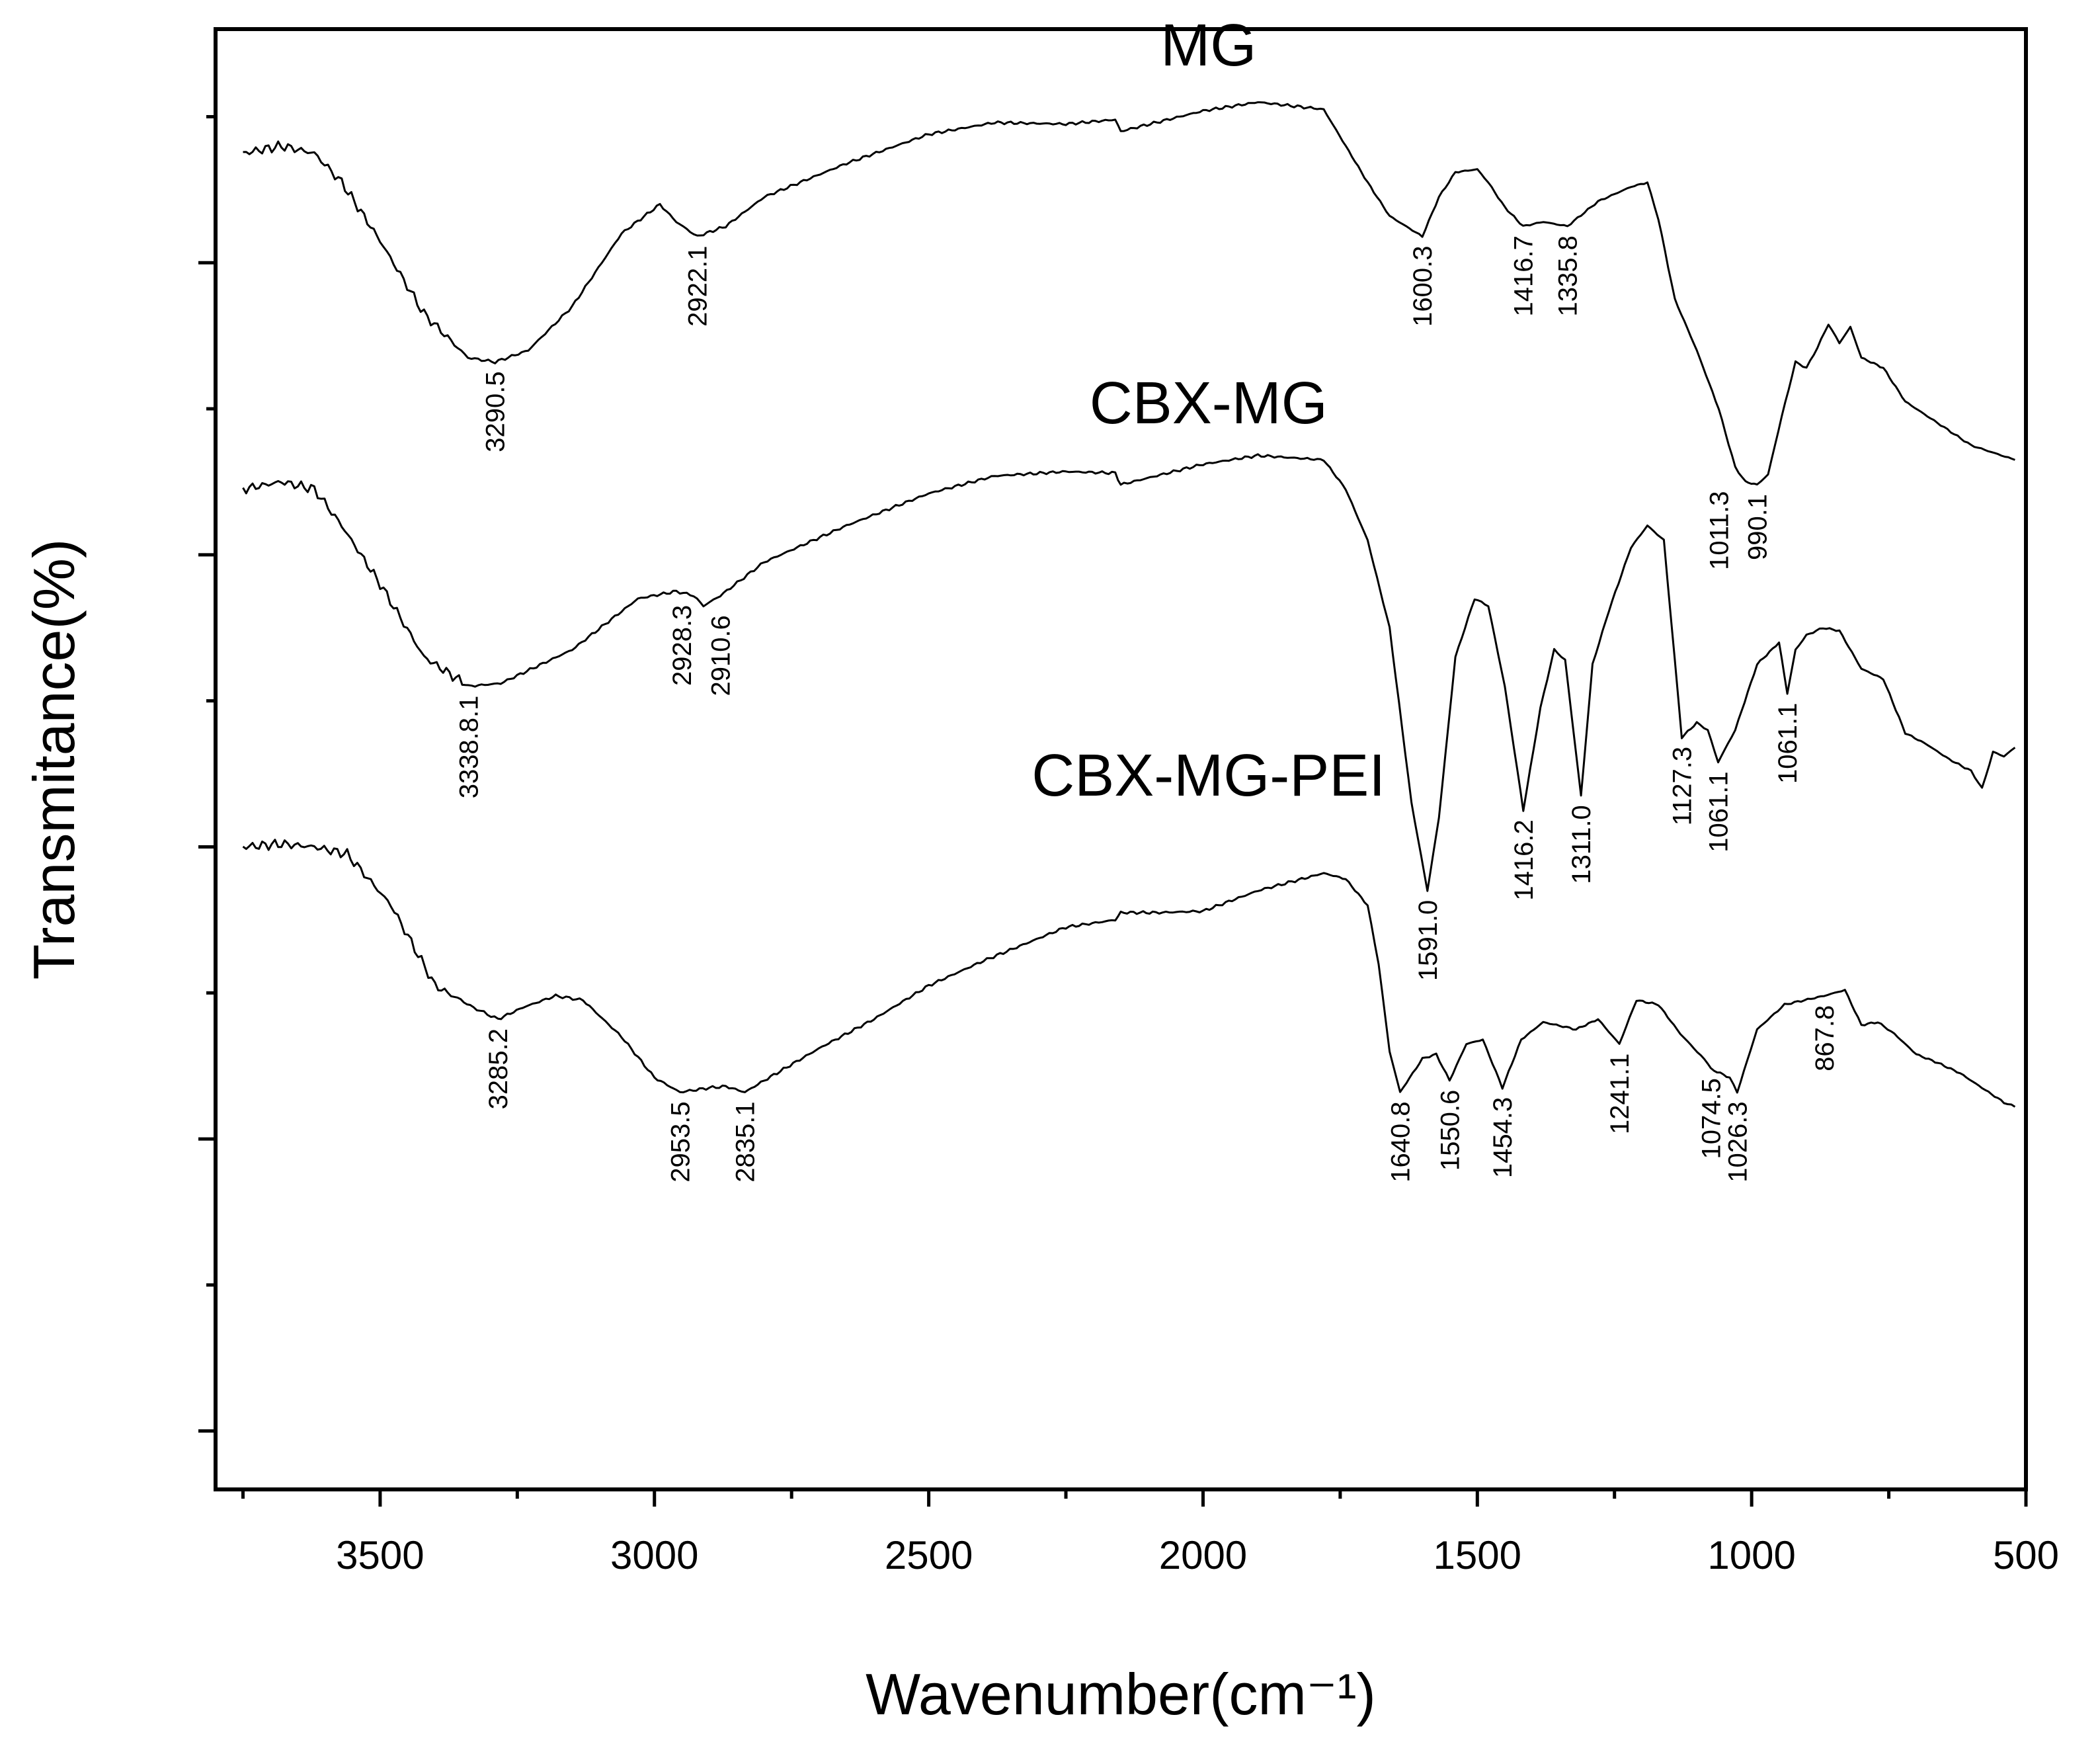 The height and width of the screenshot is (1750, 2100). Describe the element at coordinates (698, 286) in the screenshot. I see `peak-label: 2922.1` at that location.